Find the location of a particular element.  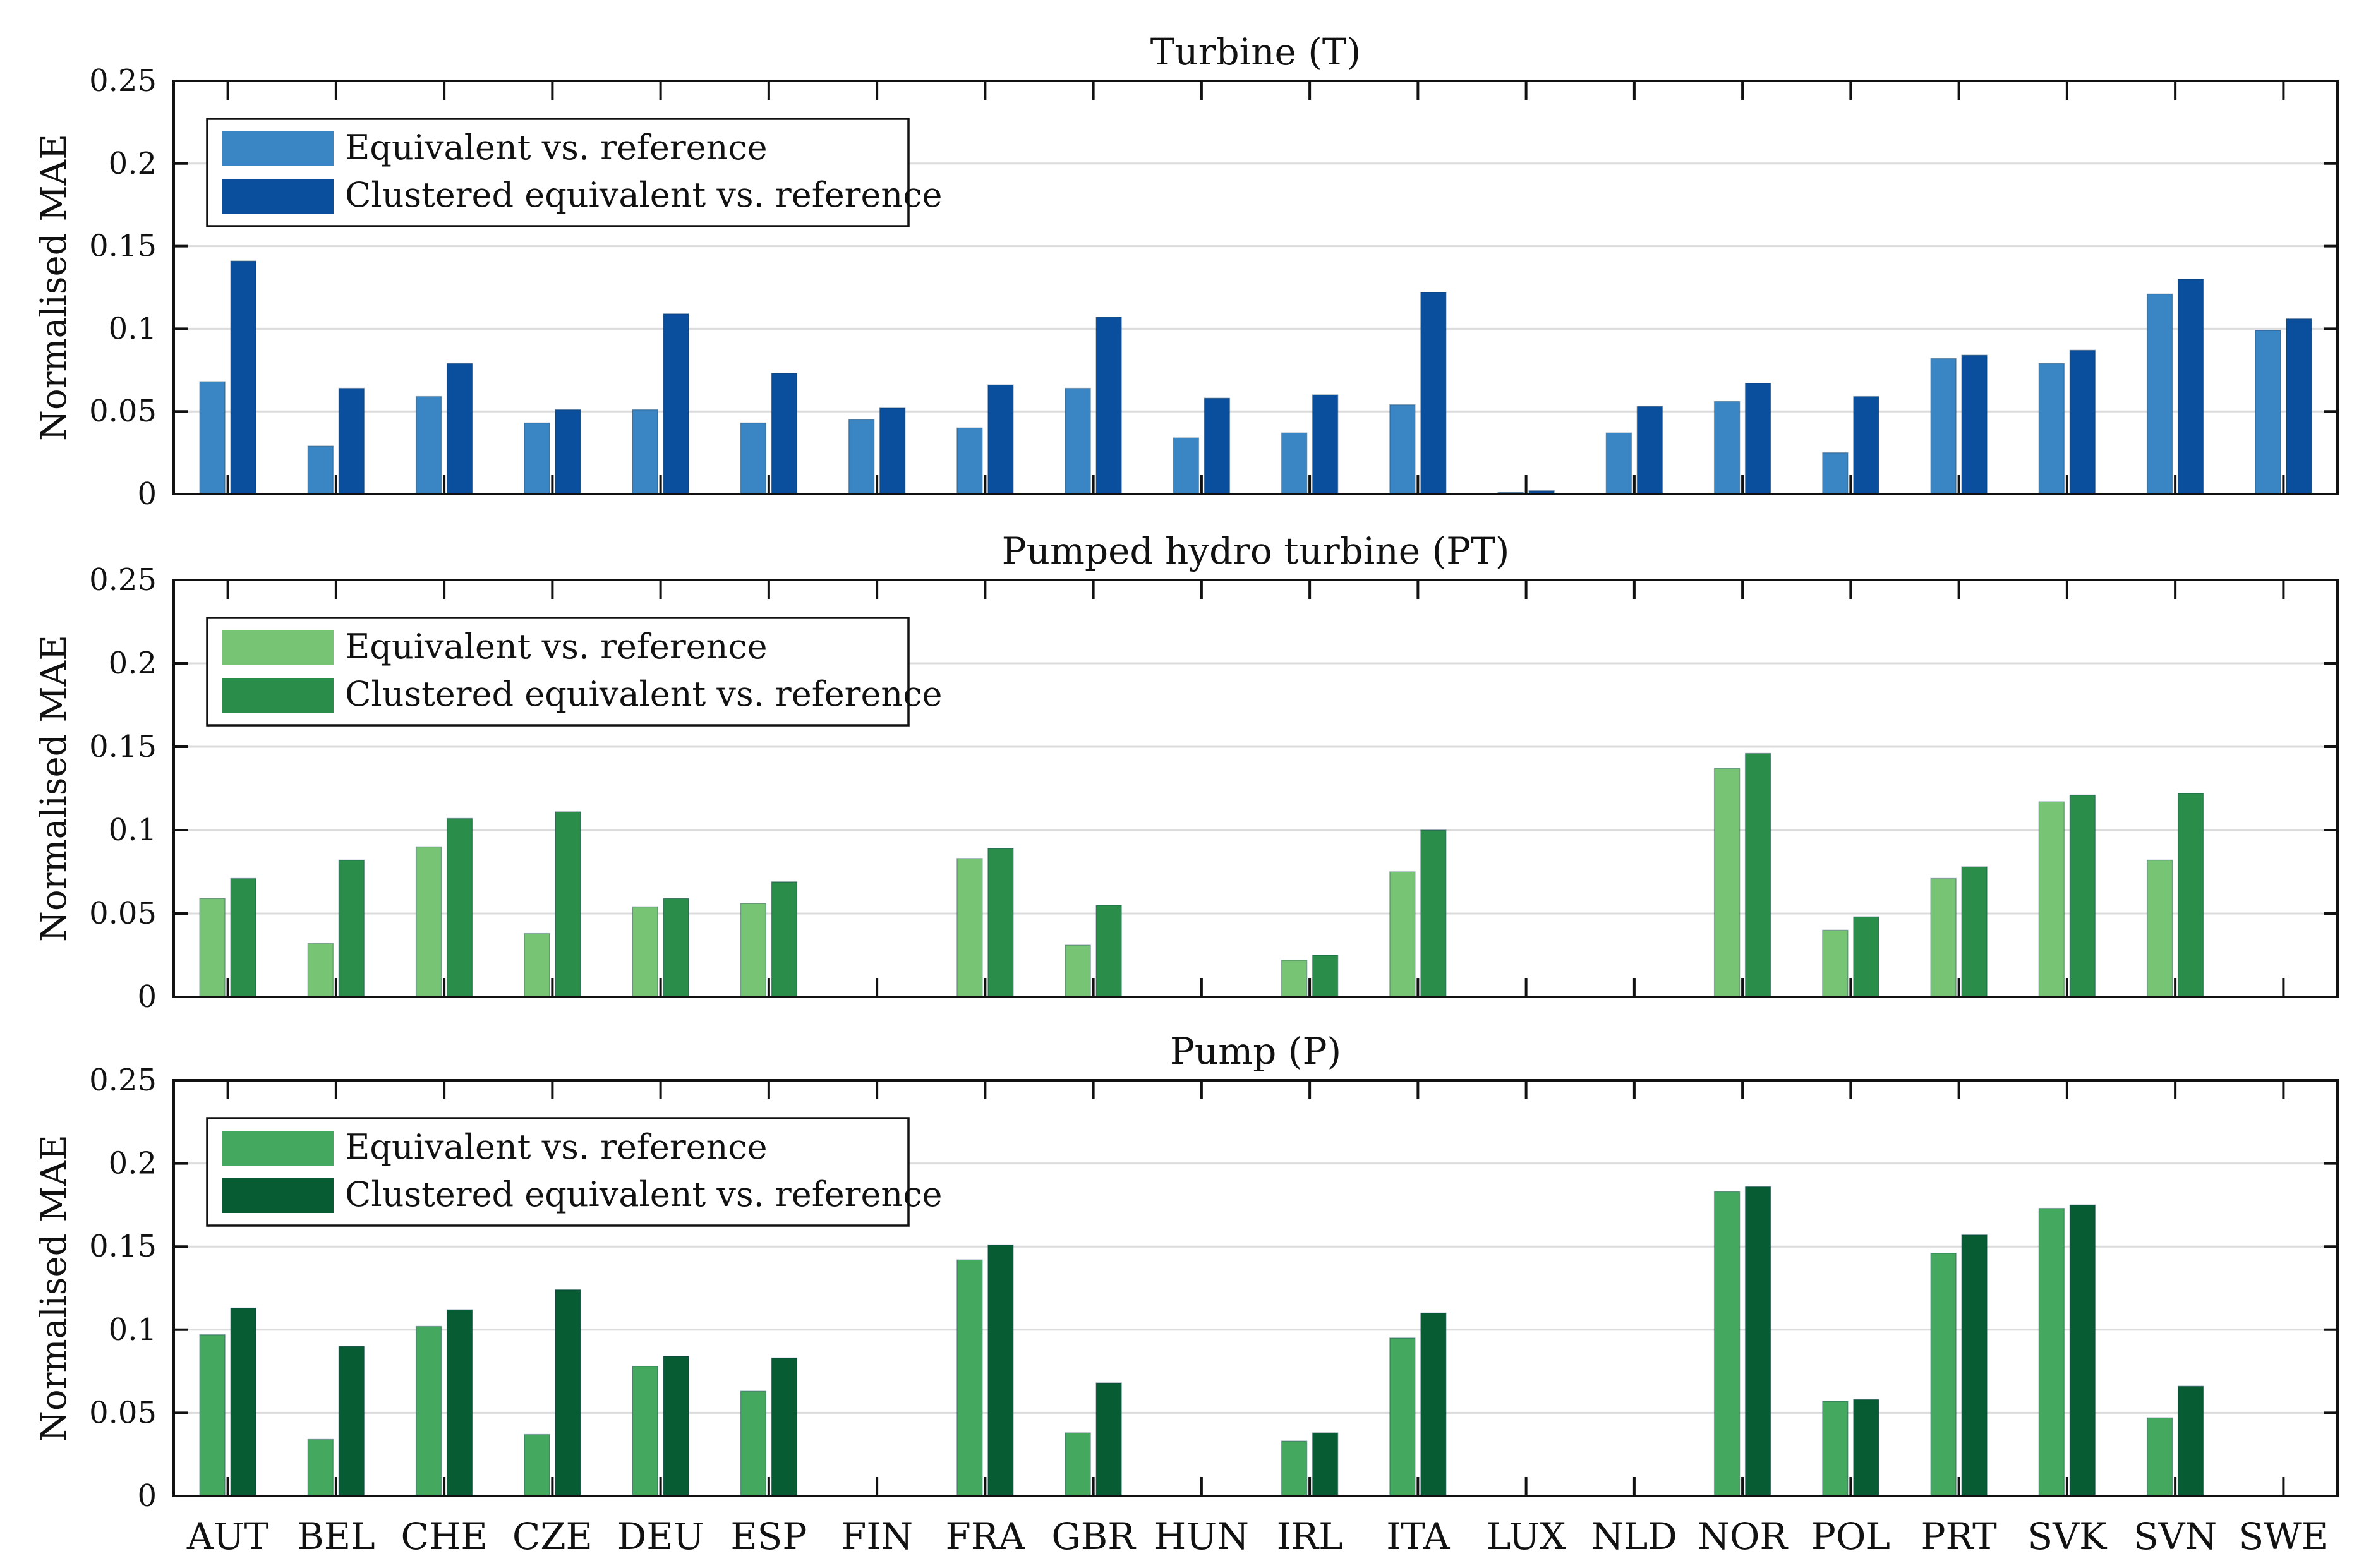

bar-clustered-irl is located at coordinates (1325, 444).